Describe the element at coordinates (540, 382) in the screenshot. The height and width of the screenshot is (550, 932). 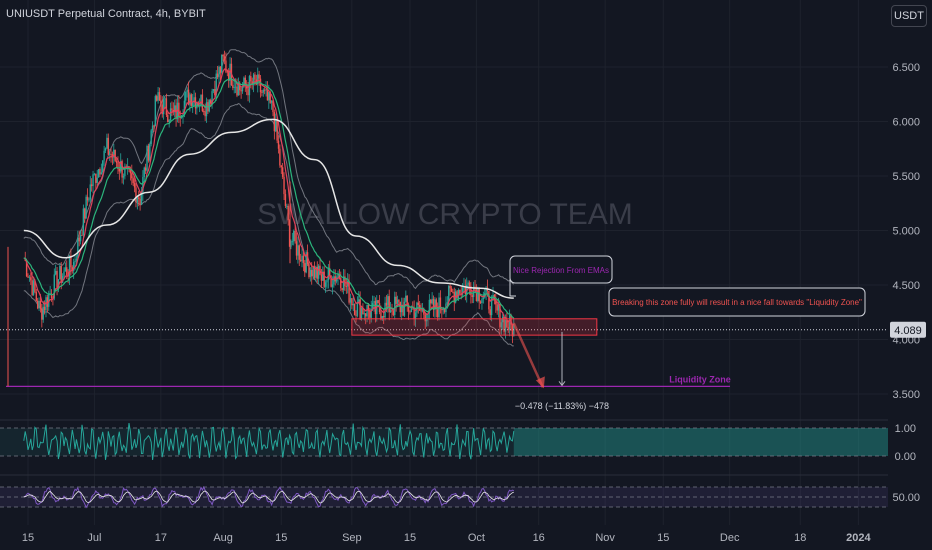
I see `projected-fall-arrowhead` at that location.